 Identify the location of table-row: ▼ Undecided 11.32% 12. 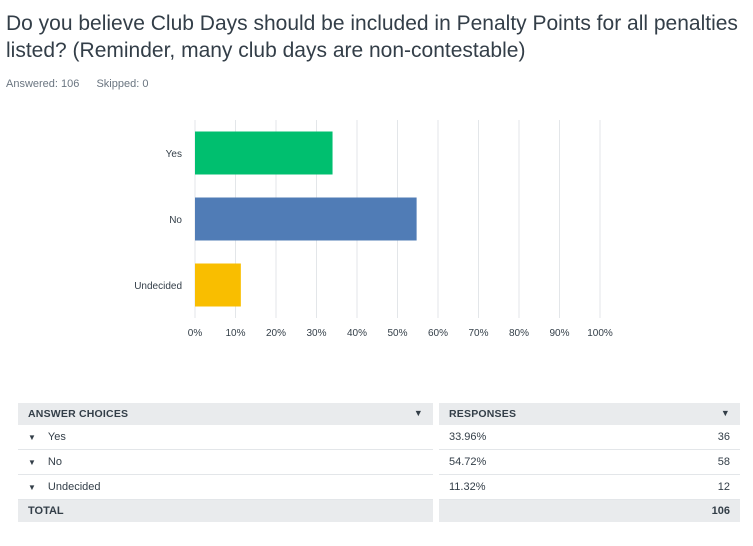
(379, 487).